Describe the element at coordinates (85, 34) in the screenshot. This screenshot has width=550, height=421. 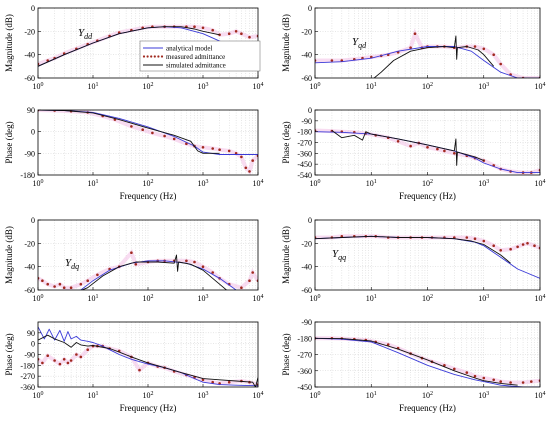
I see `panel-label: Ydd` at that location.